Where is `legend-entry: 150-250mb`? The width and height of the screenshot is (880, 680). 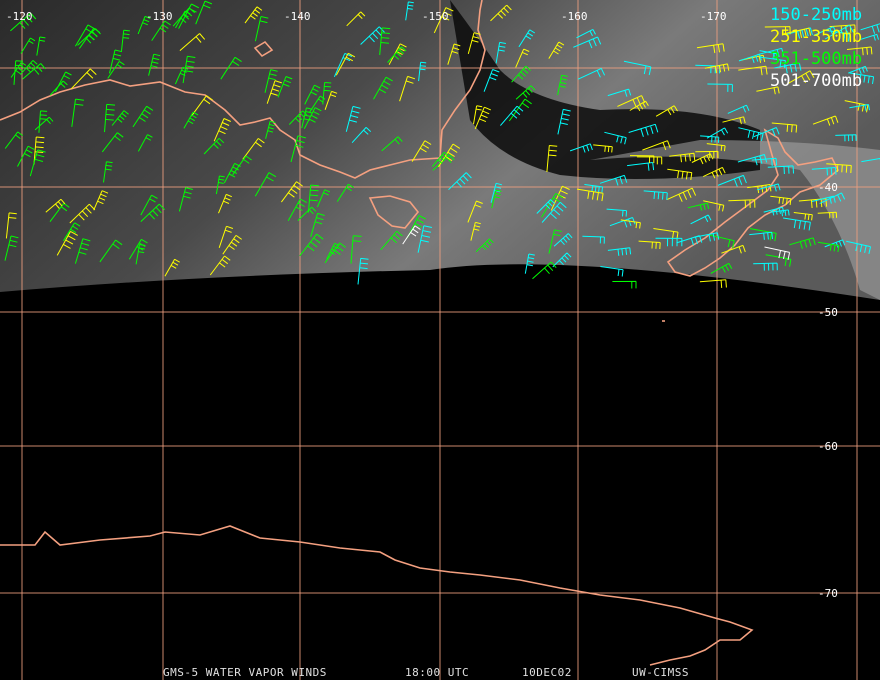
legend-entry: 150-250mb is located at coordinates (816, 15).